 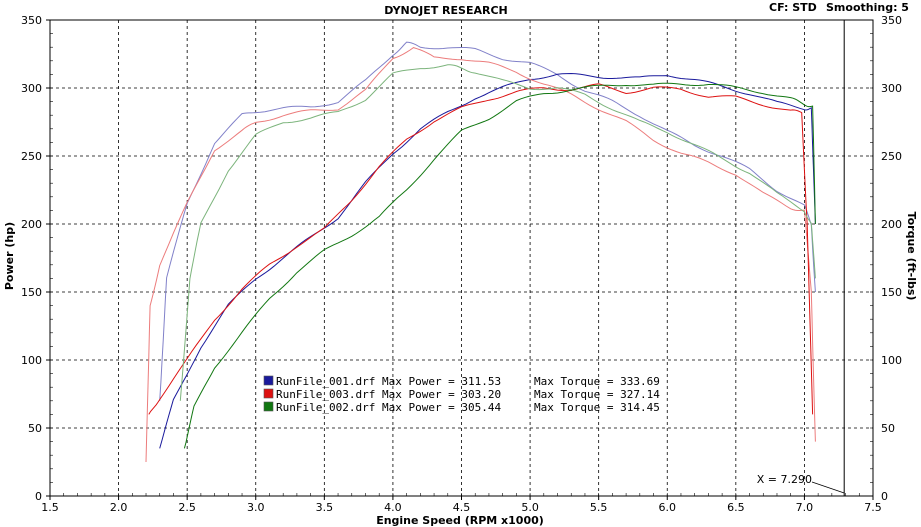 I want to click on x-tick-label: 7.0, so click(x=805, y=507).